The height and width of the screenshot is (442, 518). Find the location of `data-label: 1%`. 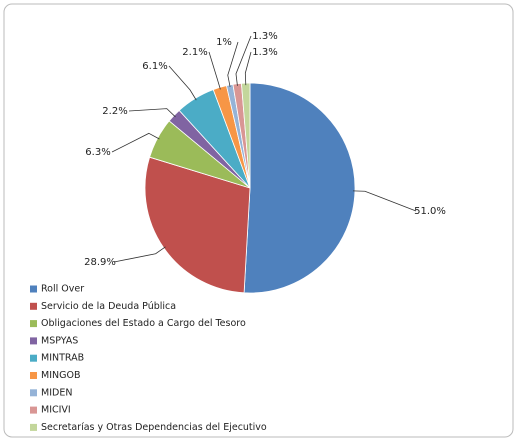

data-label: 1% is located at coordinates (224, 42).